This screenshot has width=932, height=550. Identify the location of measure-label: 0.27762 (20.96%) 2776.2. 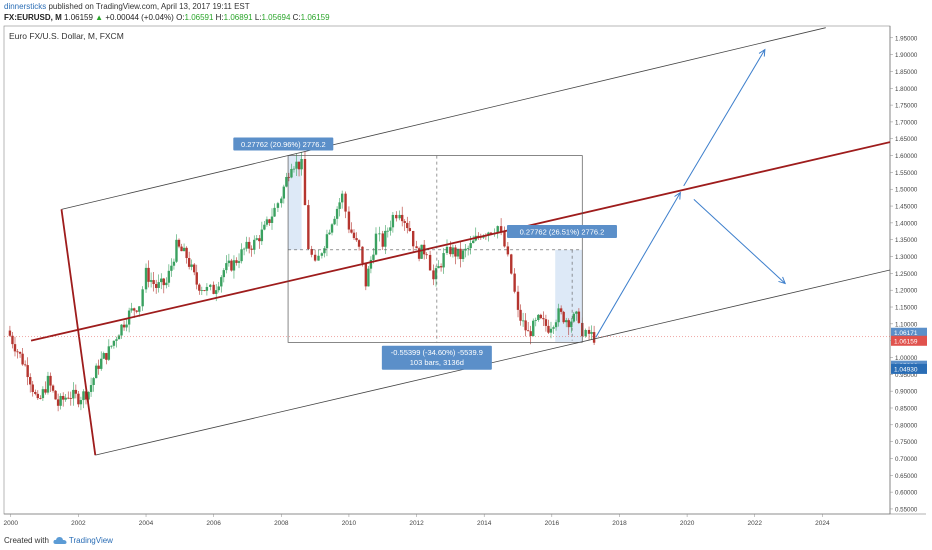
(283, 144).